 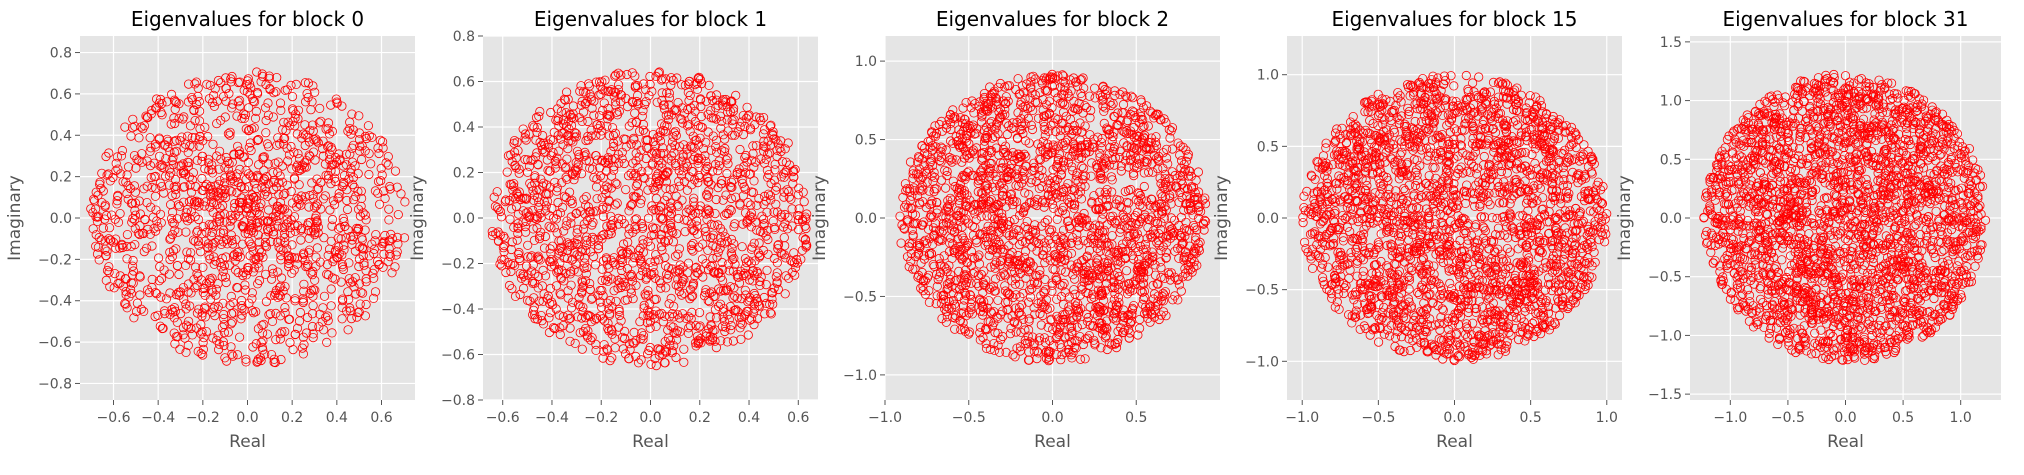 I want to click on x-tick-label: −0.2, so click(x=601, y=418).